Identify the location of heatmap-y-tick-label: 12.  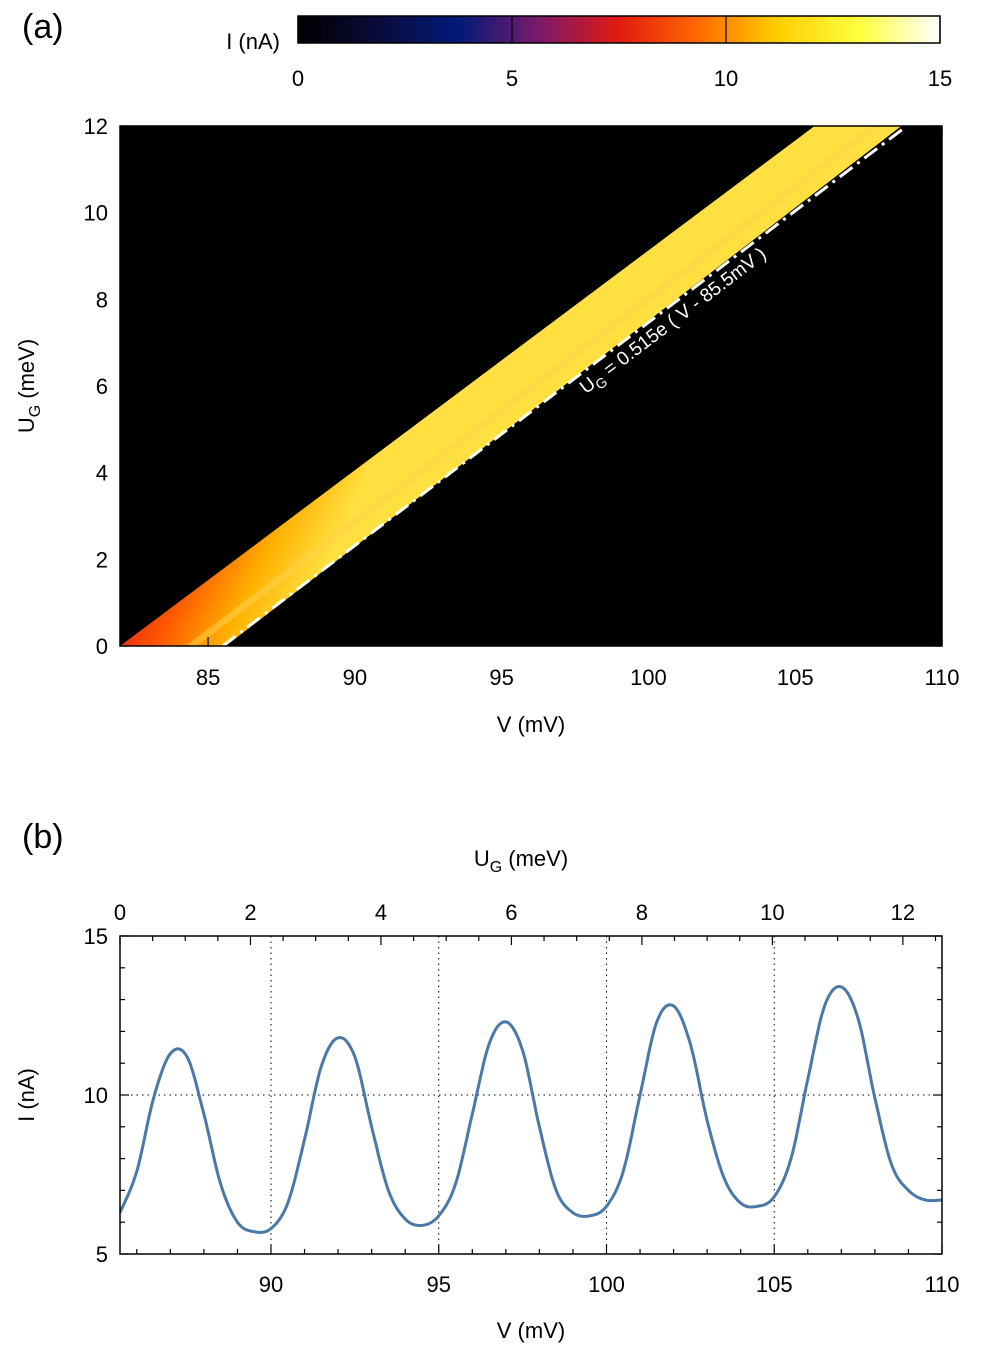
(96, 126).